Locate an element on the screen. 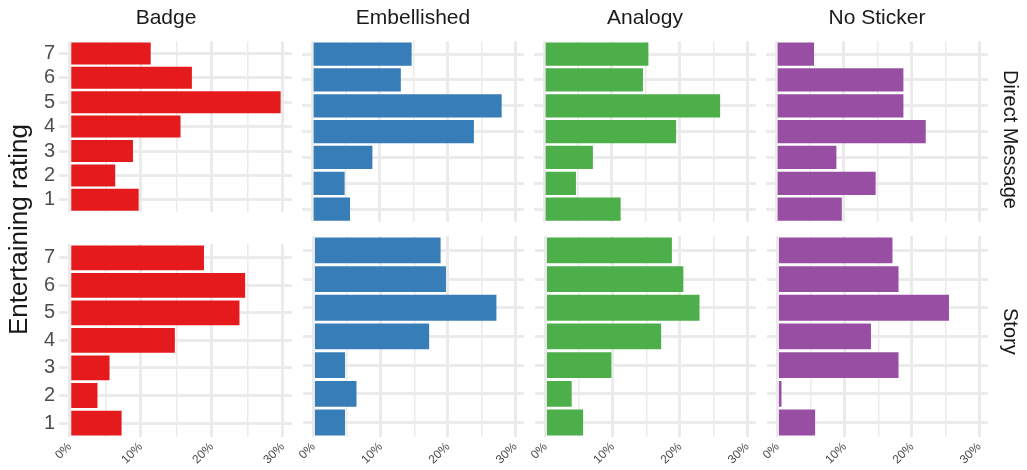 This screenshot has width=1027, height=470. chart-title: Badge is located at coordinates (166, 17).